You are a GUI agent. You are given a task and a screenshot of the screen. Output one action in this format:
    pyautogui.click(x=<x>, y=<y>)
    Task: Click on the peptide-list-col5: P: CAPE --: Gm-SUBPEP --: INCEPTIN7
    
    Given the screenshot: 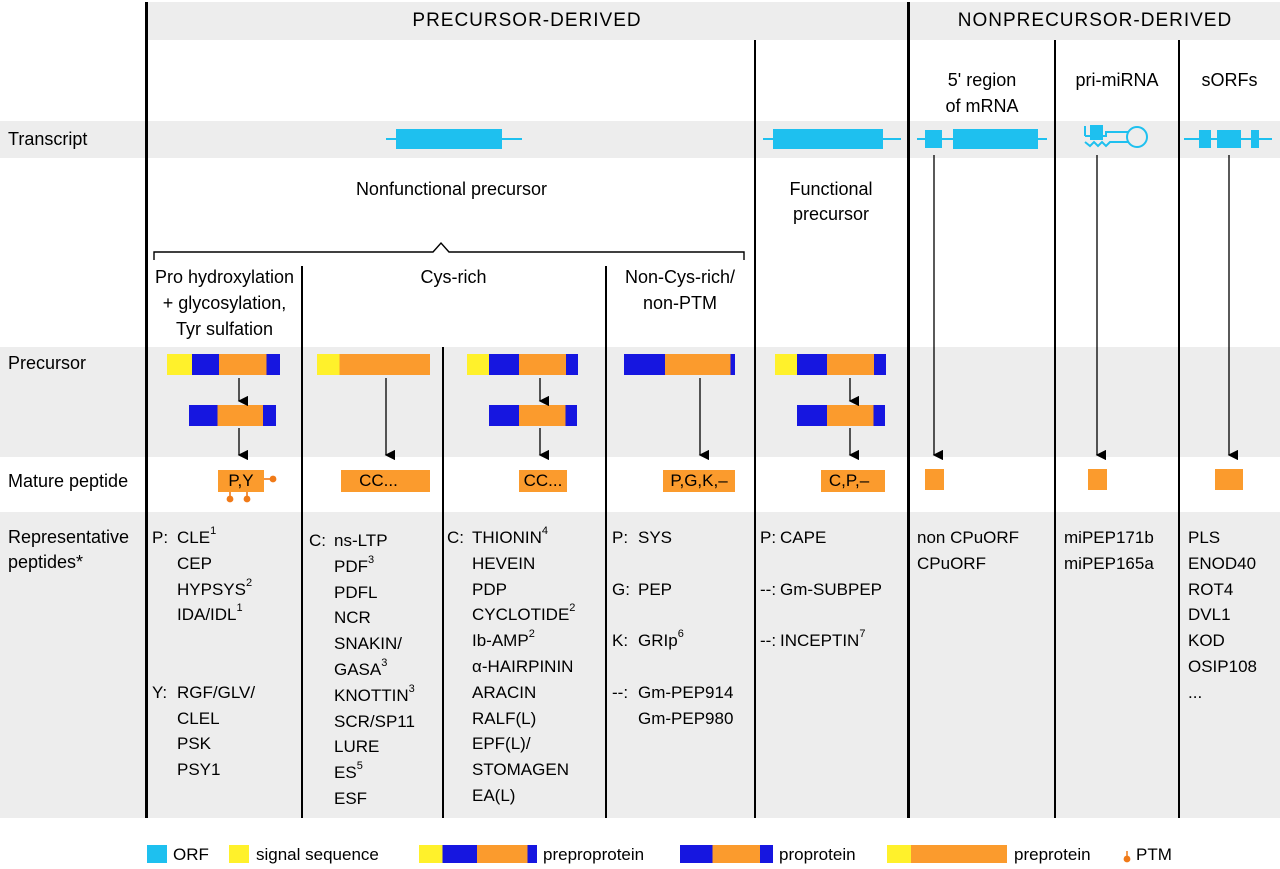 What is the action you would take?
    pyautogui.click(x=821, y=589)
    